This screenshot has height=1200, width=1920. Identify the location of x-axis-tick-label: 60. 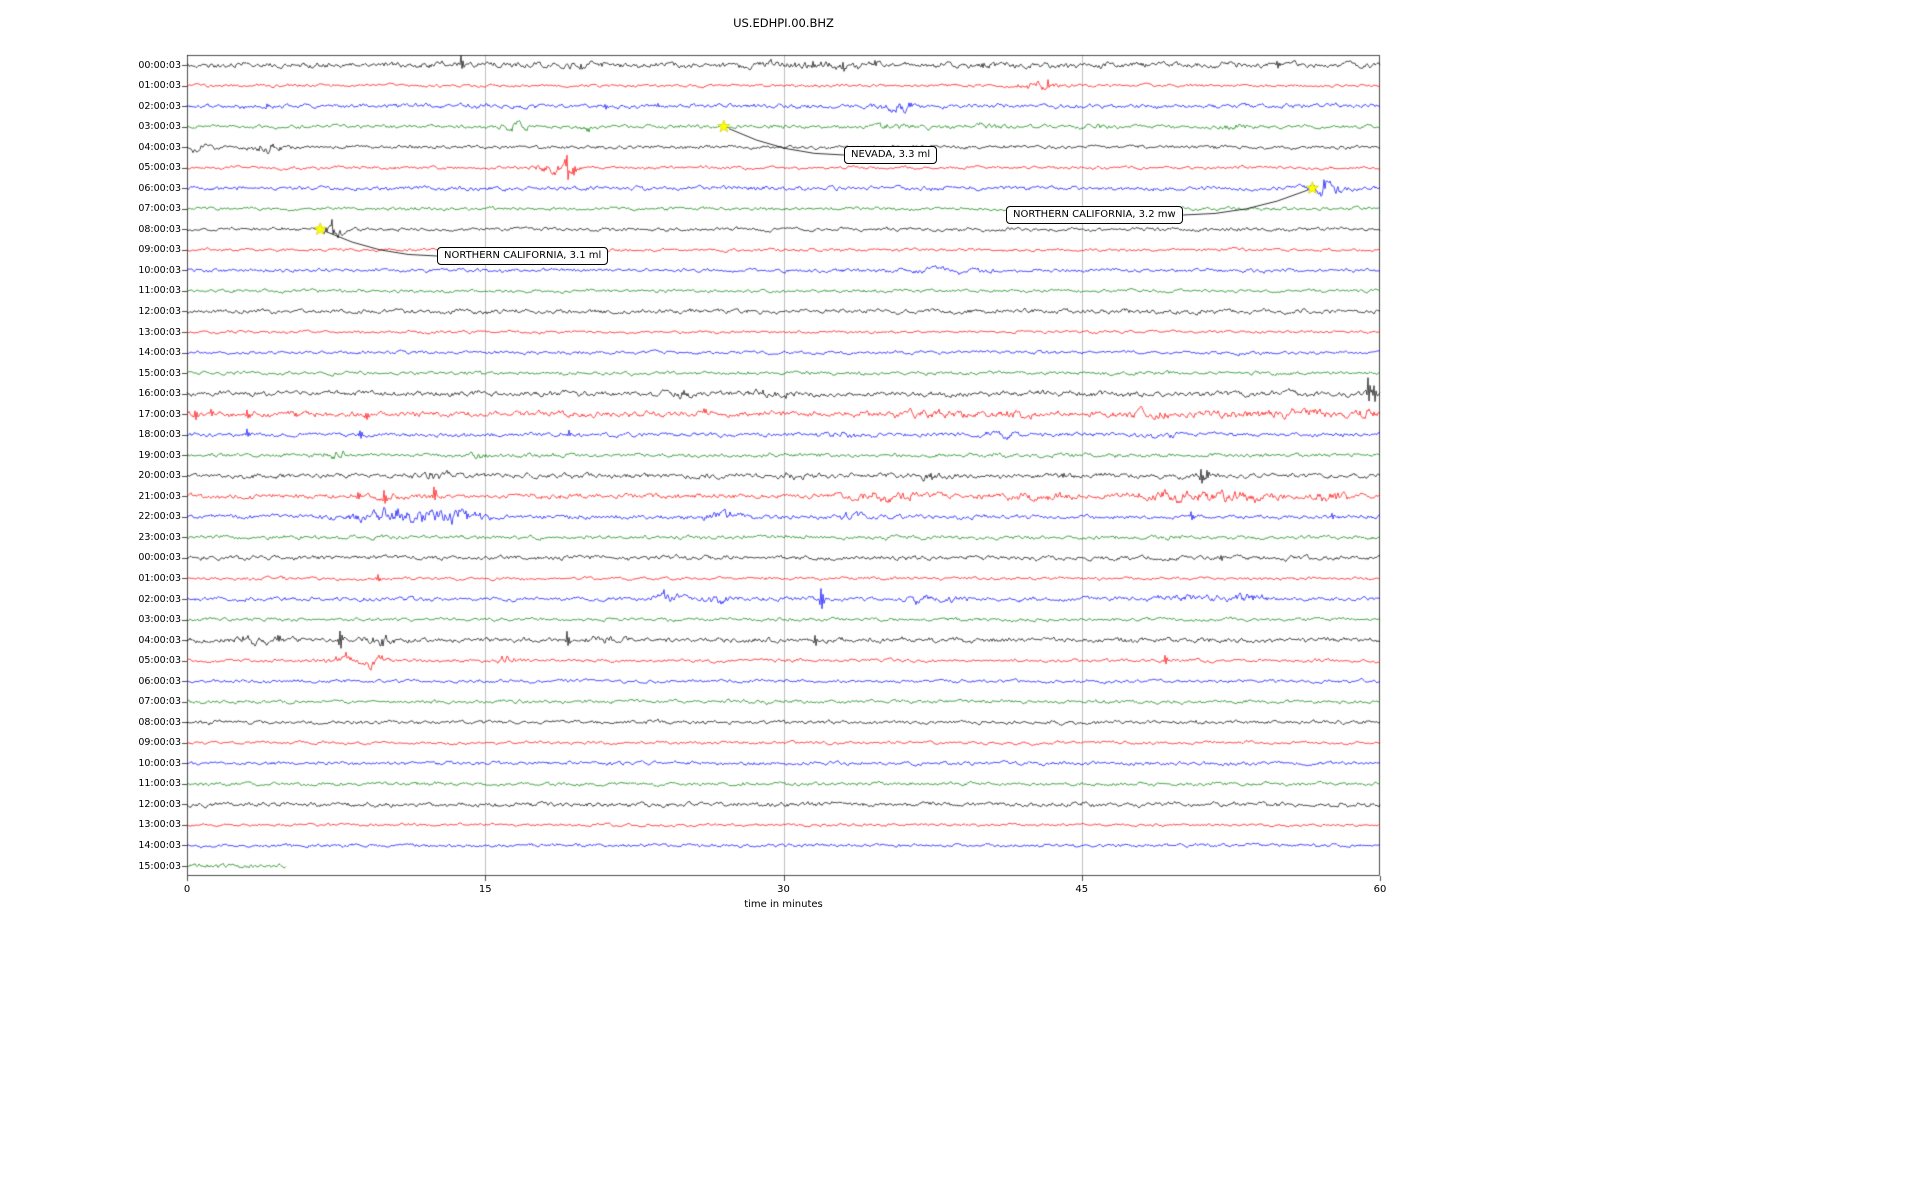
(1380, 889).